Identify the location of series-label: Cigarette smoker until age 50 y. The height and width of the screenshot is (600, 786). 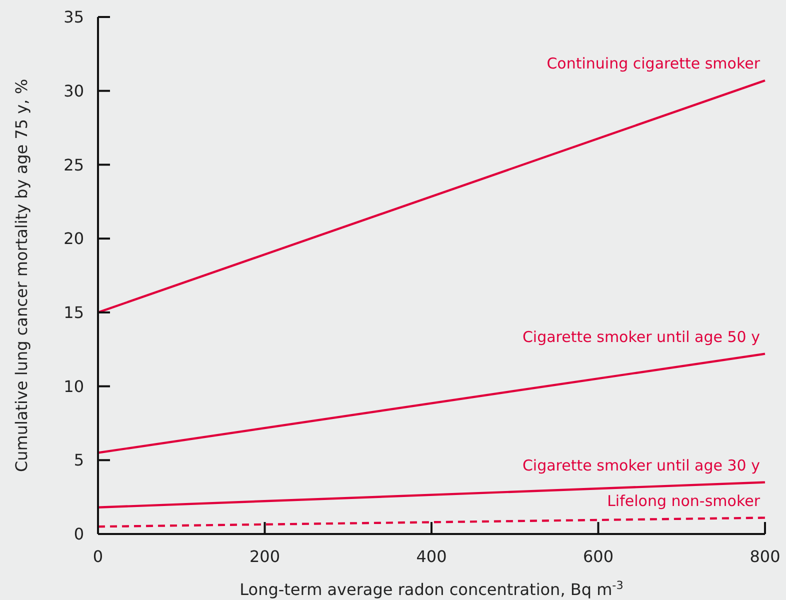
(641, 337).